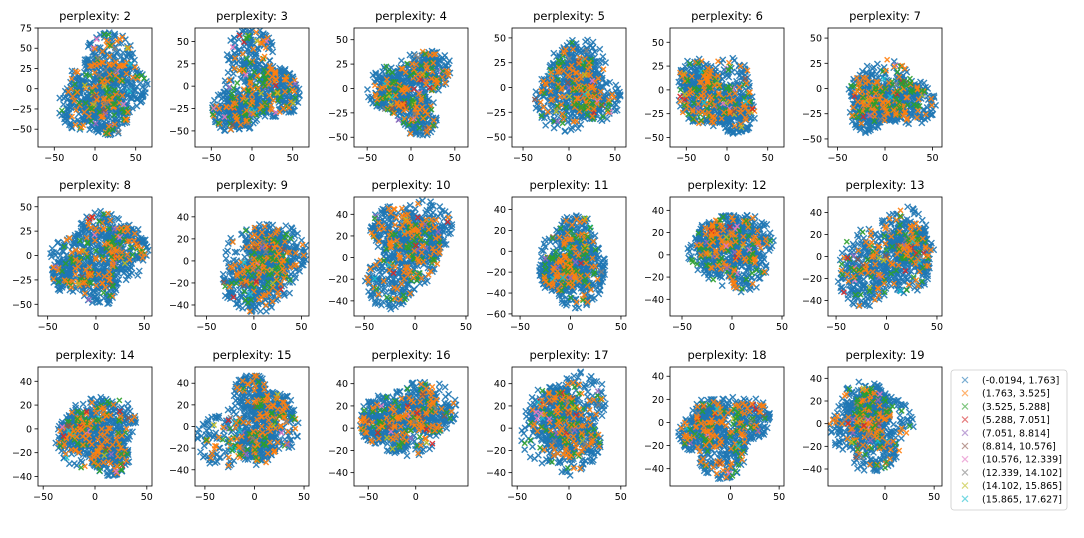 This screenshot has width=1084, height=538. Describe the element at coordinates (183, 42) in the screenshot. I see `y-tick-label: 50` at that location.